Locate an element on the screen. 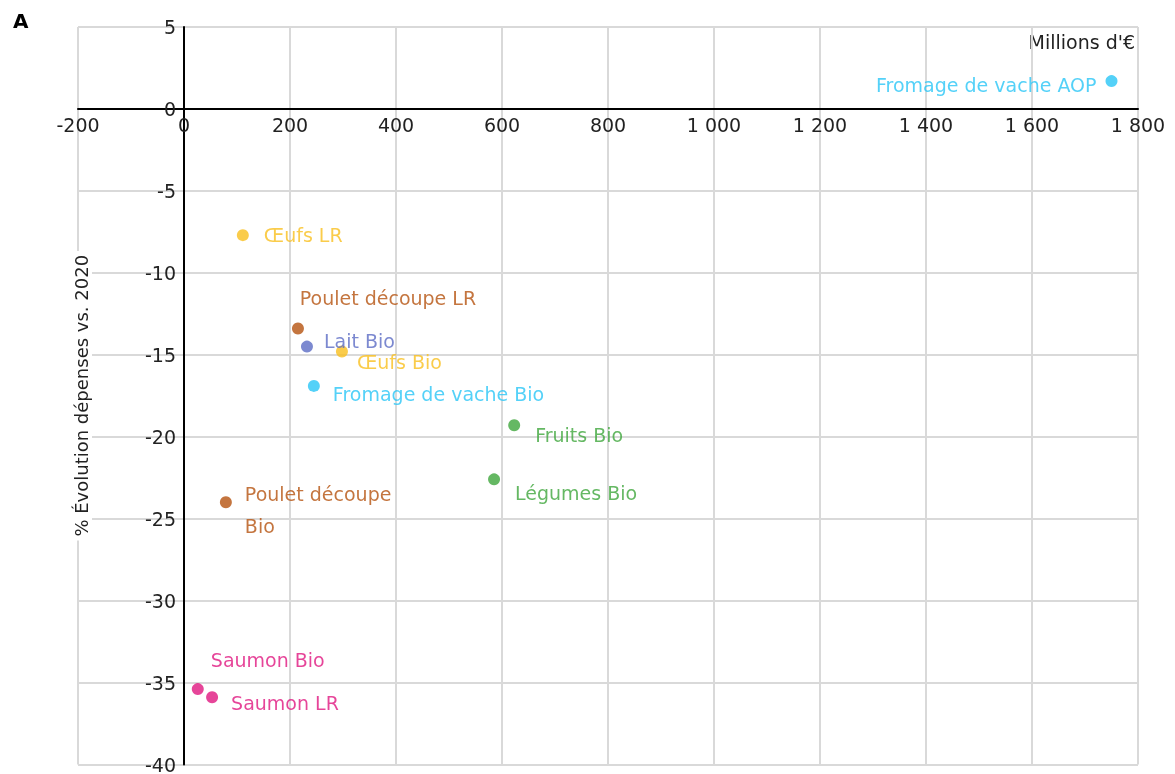 The image size is (1175, 774). y-tick-label: -35 is located at coordinates (160, 682).